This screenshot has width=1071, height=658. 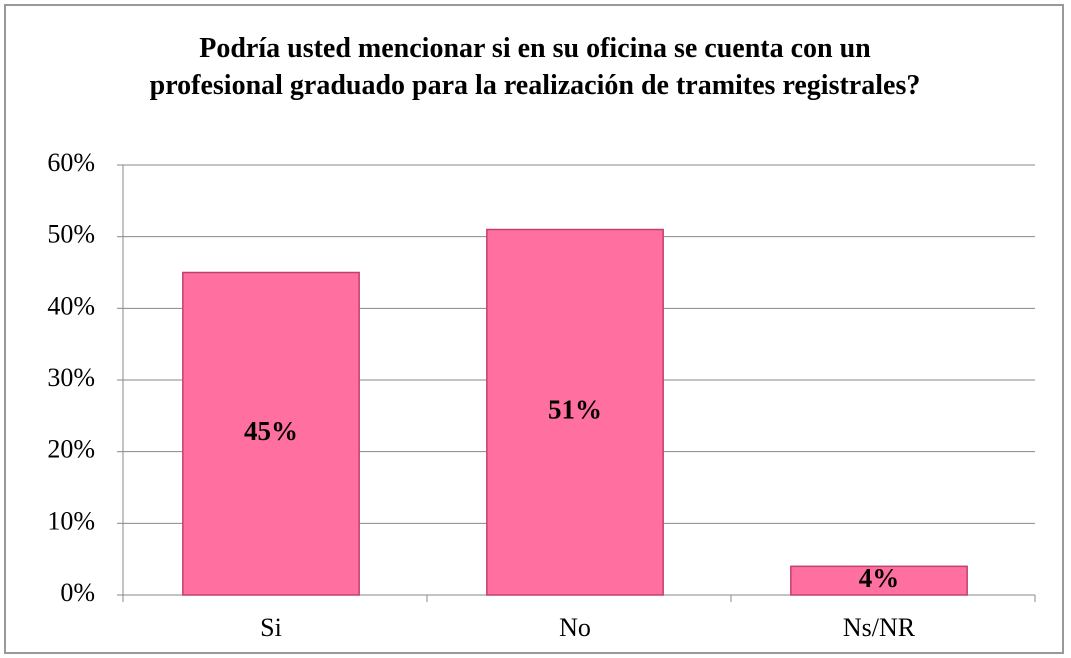 What do you see at coordinates (271, 627) in the screenshot?
I see `x-tick-label: Si` at bounding box center [271, 627].